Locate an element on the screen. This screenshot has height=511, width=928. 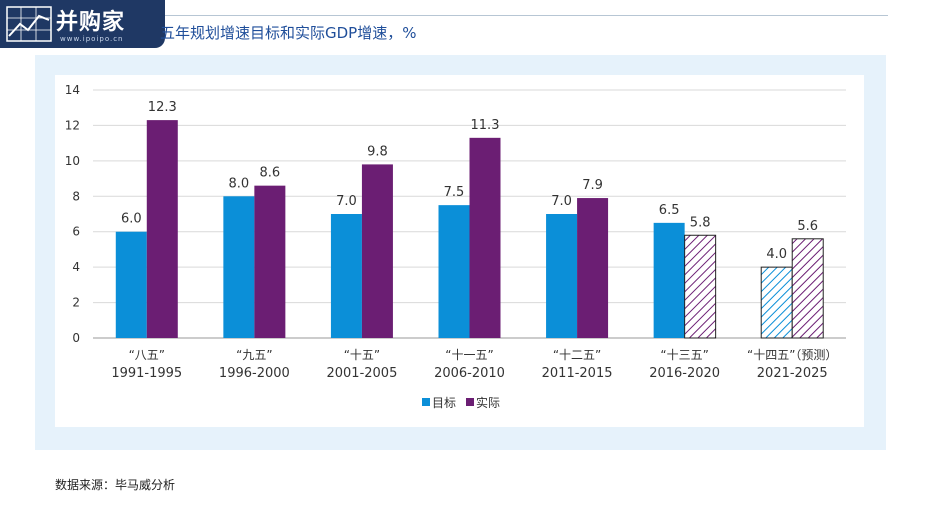
data-label-target: 6.5 is located at coordinates (669, 210).